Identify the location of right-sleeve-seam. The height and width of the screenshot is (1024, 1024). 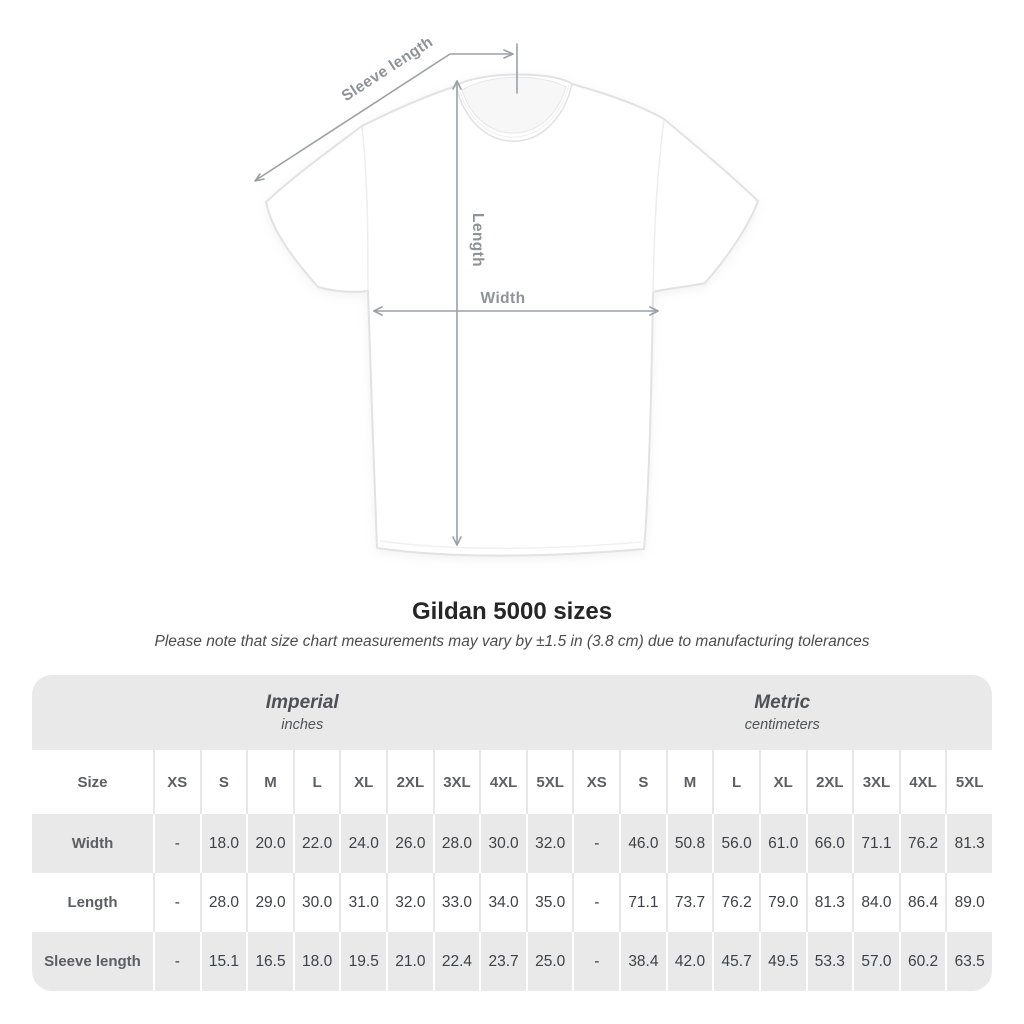
(658, 206).